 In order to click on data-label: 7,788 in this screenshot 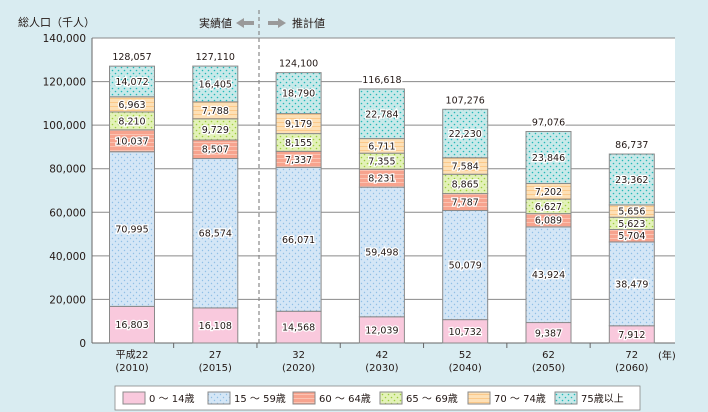, I will do `click(215, 111)`.